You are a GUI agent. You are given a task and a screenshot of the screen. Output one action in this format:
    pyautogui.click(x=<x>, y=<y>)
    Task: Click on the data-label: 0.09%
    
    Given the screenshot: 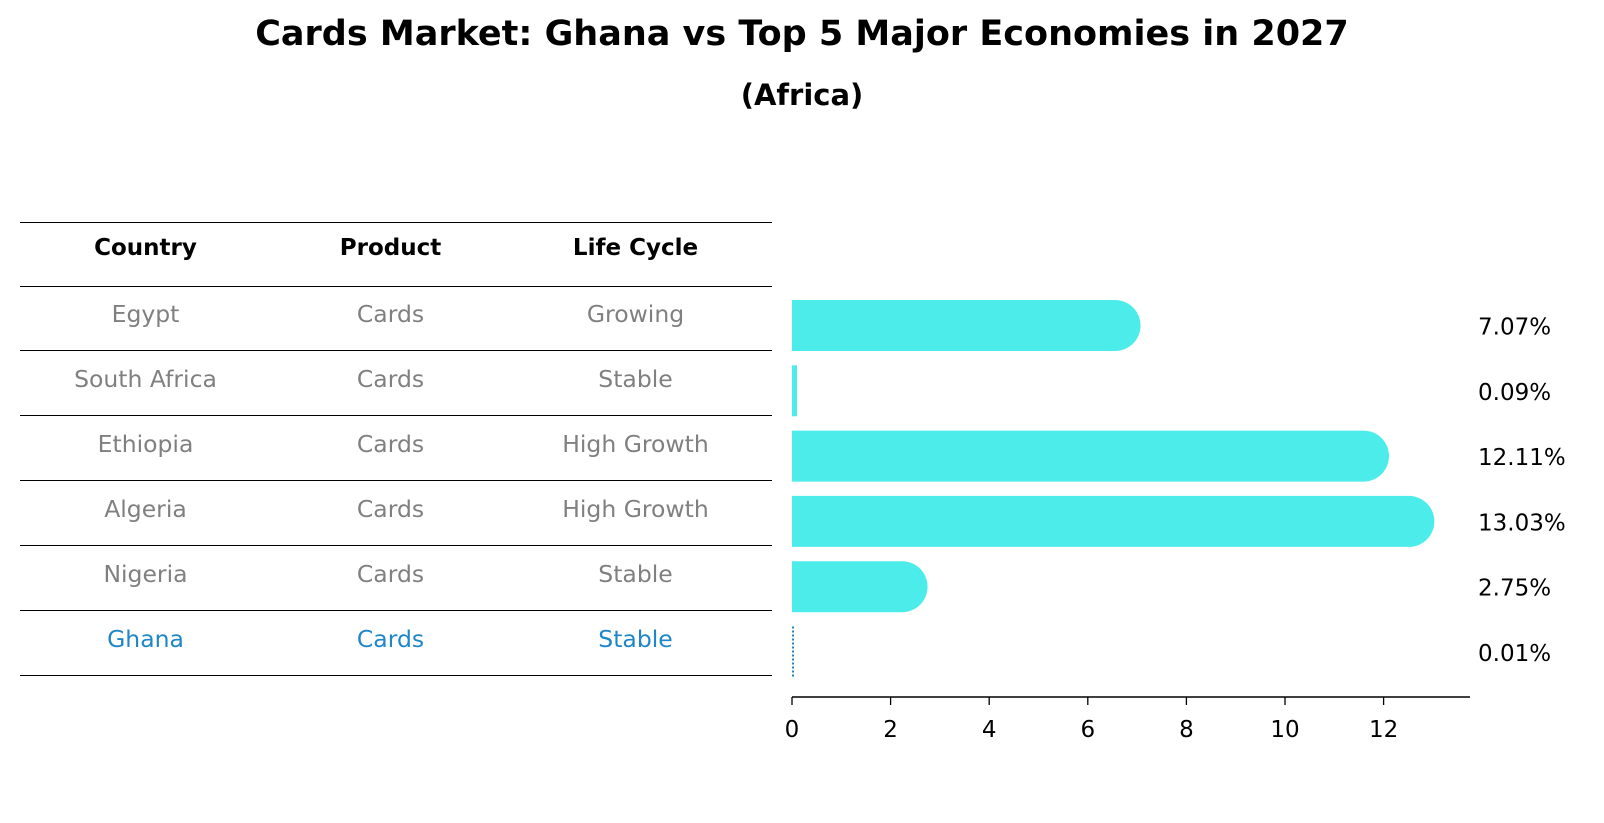 What is the action you would take?
    pyautogui.click(x=1514, y=393)
    